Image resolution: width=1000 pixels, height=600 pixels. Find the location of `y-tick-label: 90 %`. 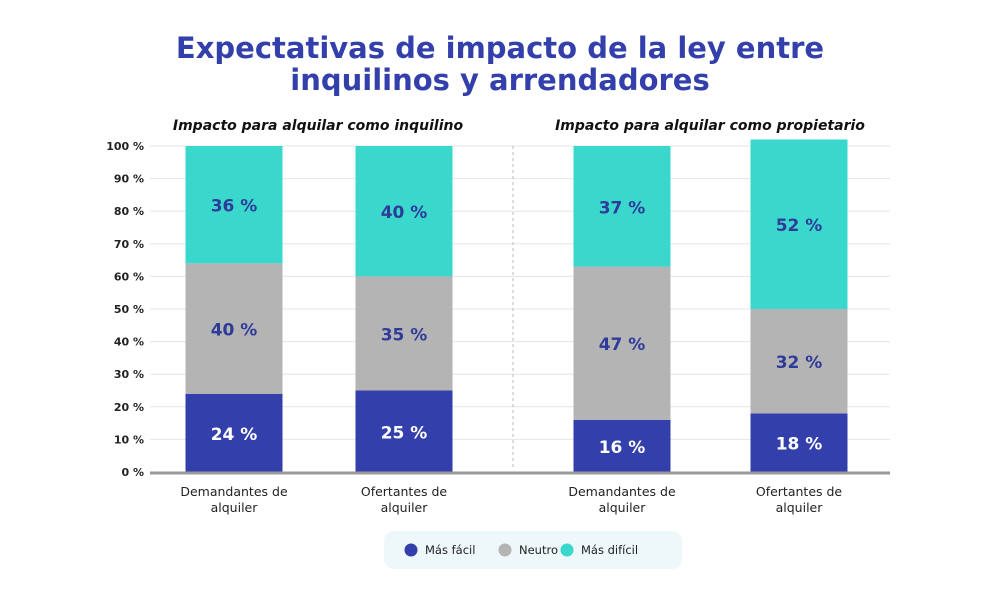

y-tick-label: 90 % is located at coordinates (129, 179).